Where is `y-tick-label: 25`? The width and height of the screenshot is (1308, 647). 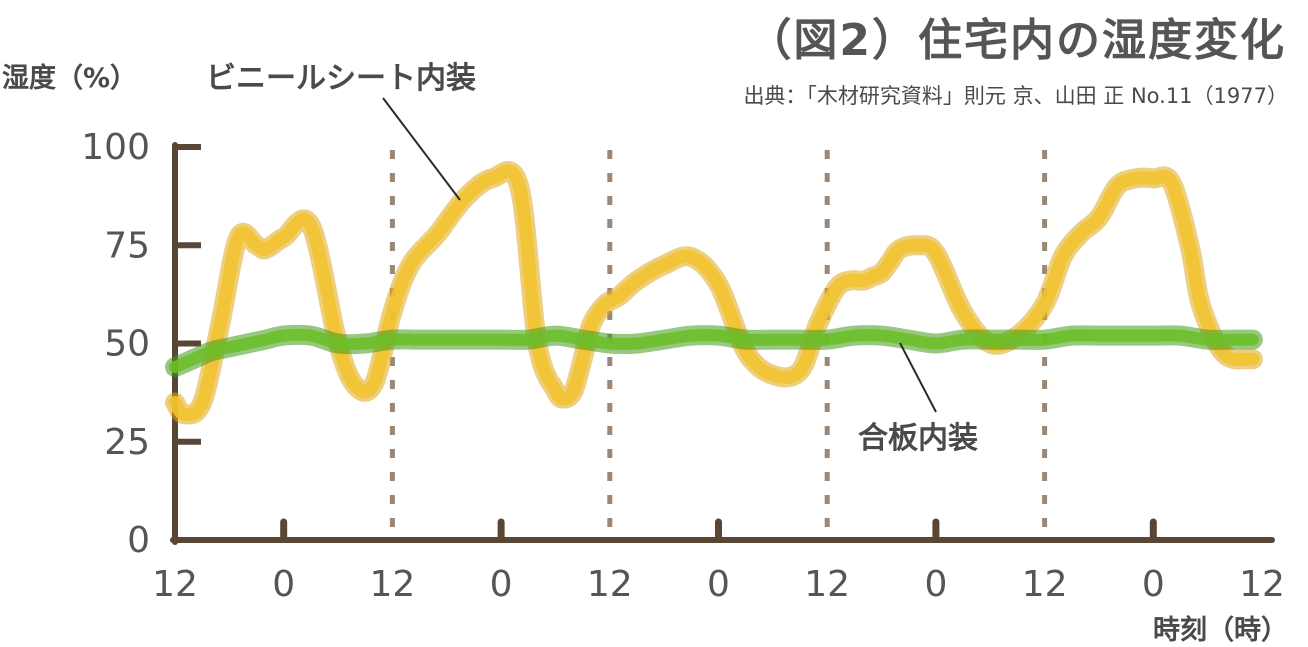
y-tick-label: 25 is located at coordinates (127, 442).